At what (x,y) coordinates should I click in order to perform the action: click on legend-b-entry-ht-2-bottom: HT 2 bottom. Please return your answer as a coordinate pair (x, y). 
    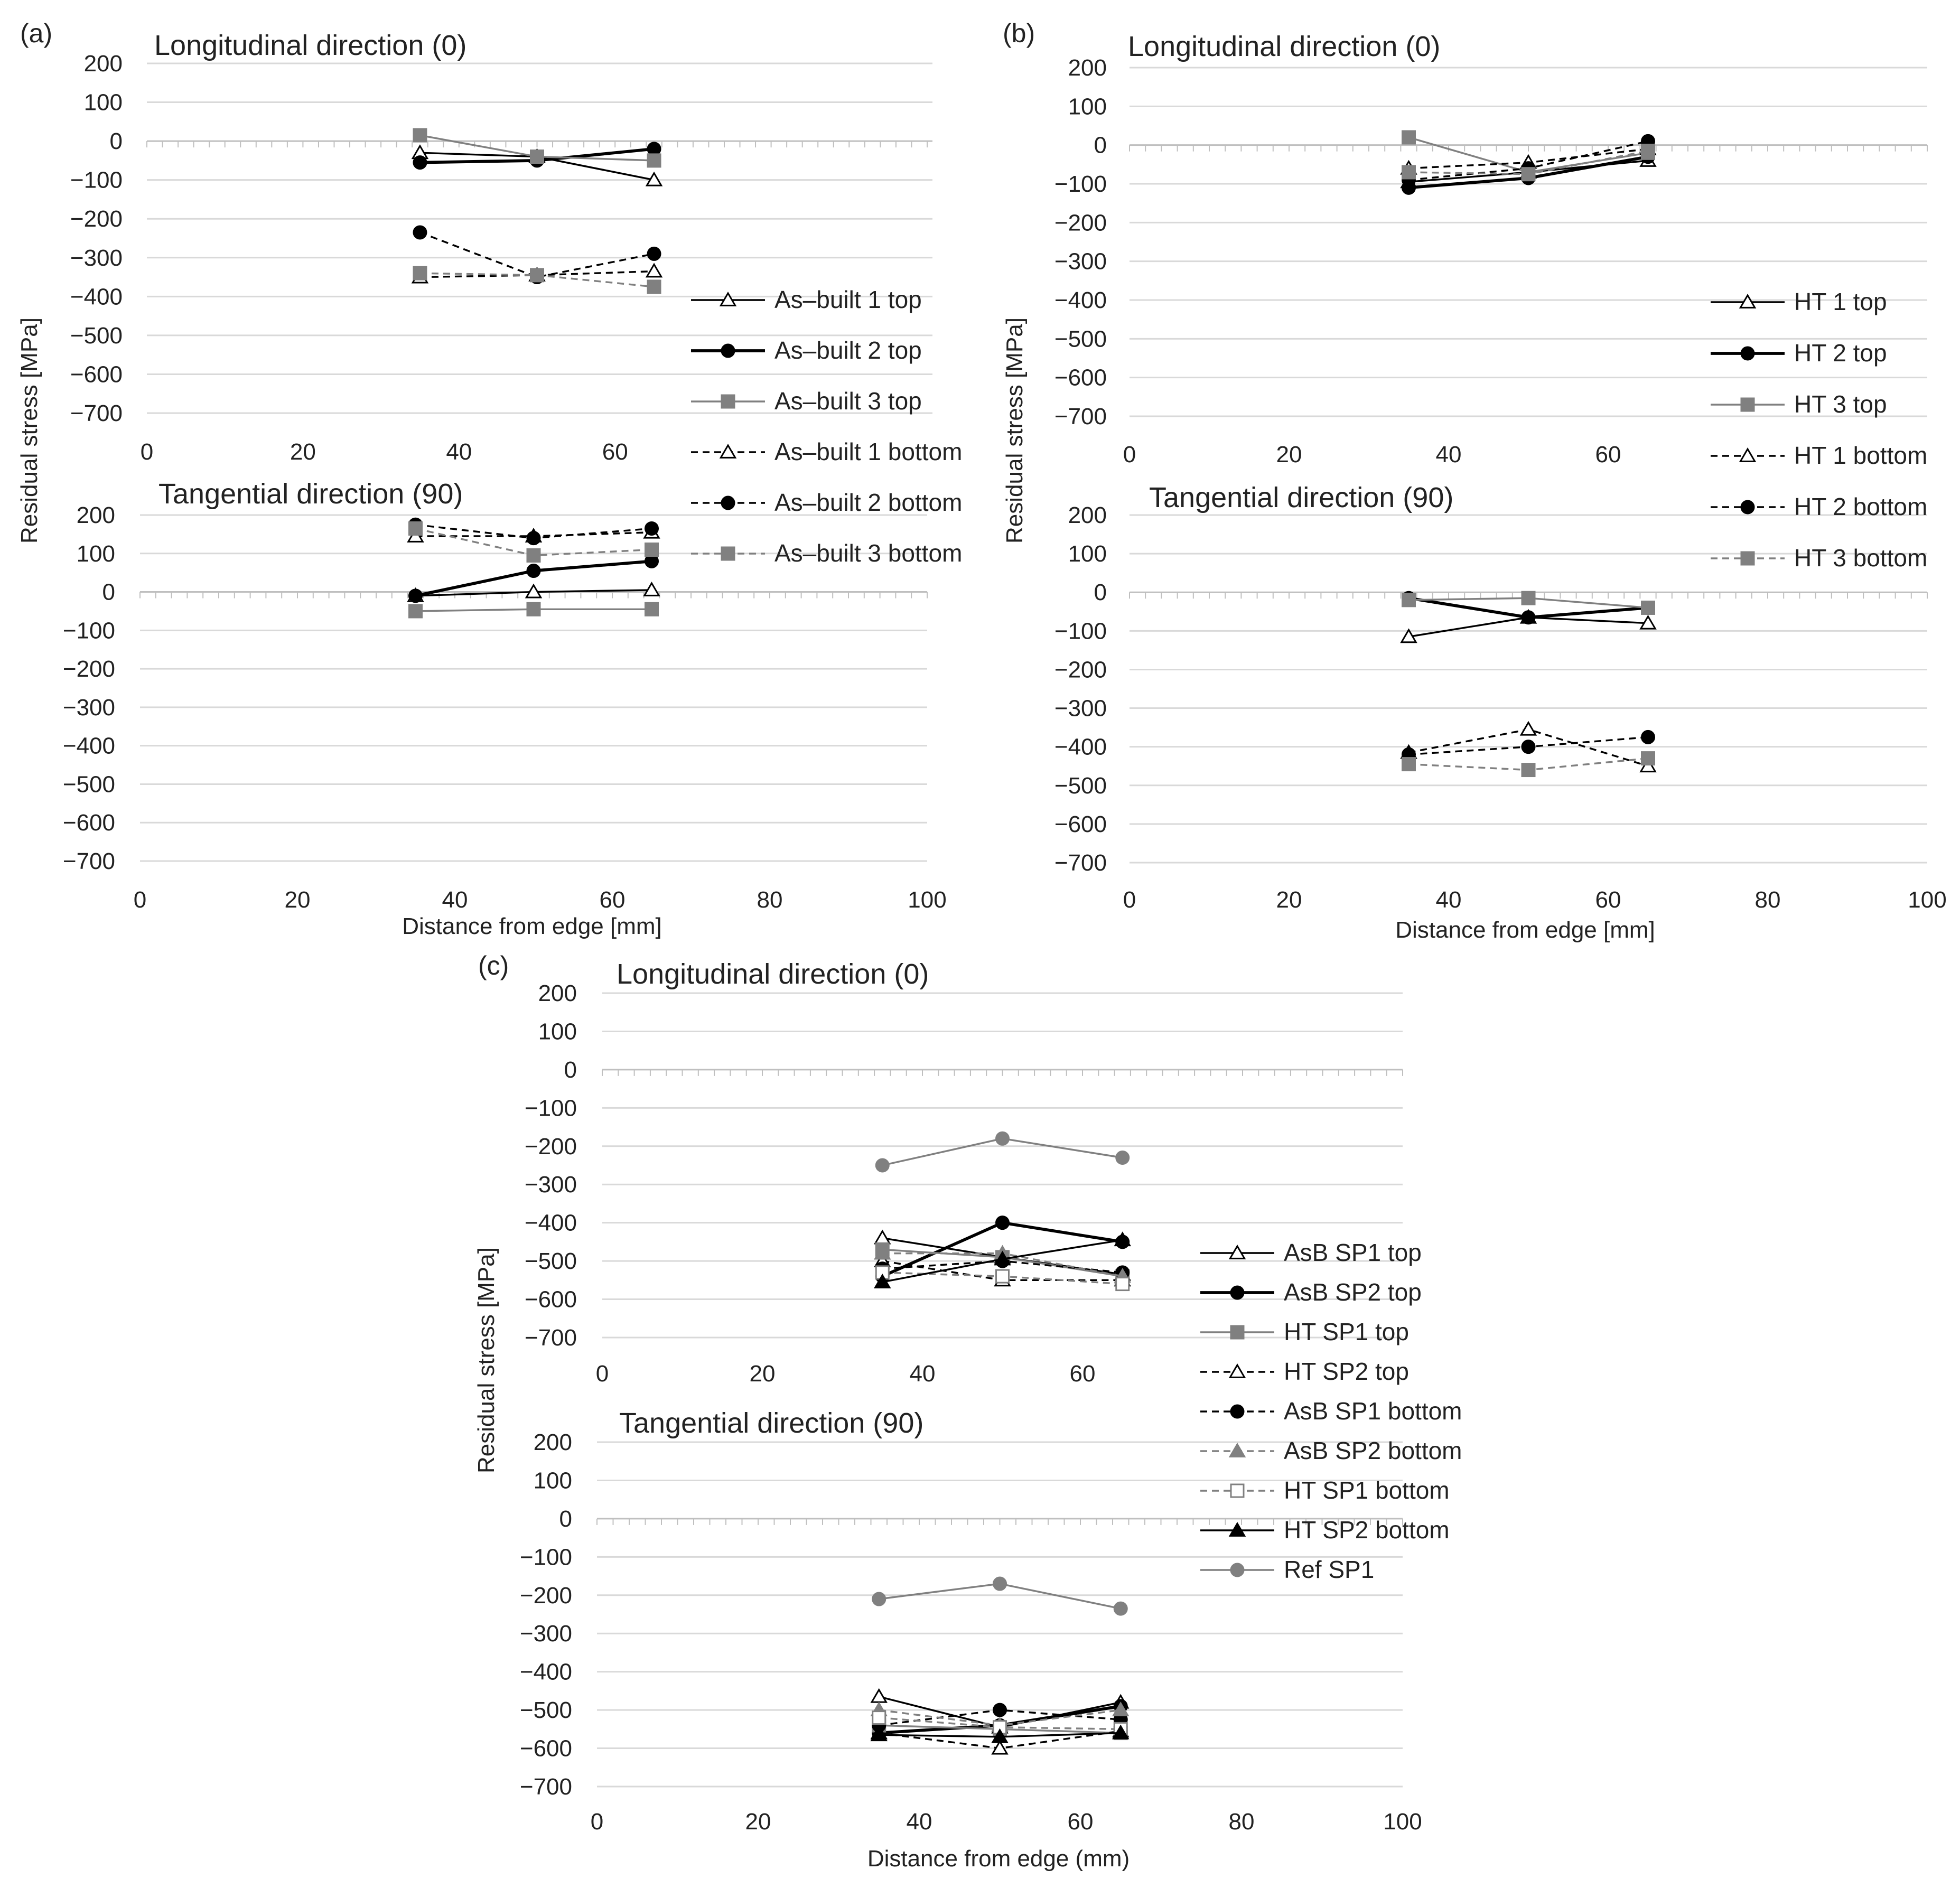
    Looking at the image, I should click on (1819, 506).